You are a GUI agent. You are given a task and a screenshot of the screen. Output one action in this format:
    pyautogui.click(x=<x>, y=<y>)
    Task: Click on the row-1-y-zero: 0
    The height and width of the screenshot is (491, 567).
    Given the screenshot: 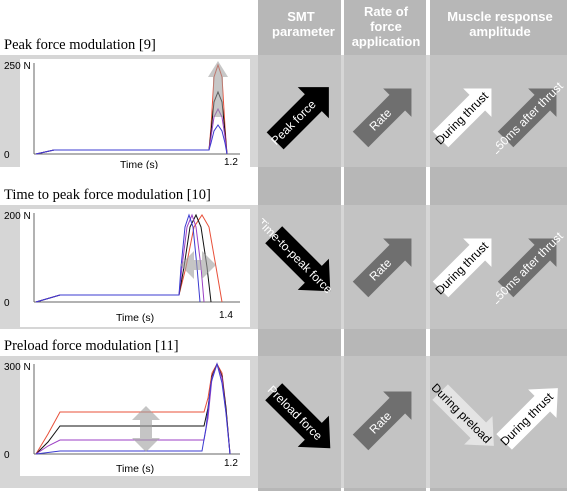 What is the action you would take?
    pyautogui.click(x=7, y=155)
    